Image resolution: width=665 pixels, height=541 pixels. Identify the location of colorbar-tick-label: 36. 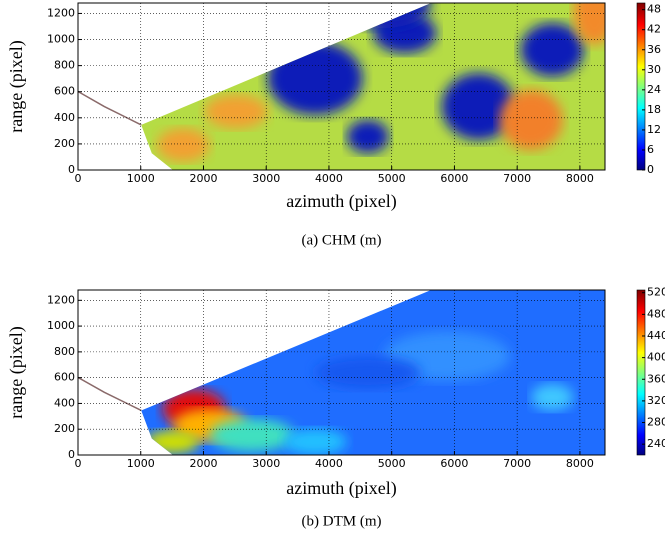
(654, 49).